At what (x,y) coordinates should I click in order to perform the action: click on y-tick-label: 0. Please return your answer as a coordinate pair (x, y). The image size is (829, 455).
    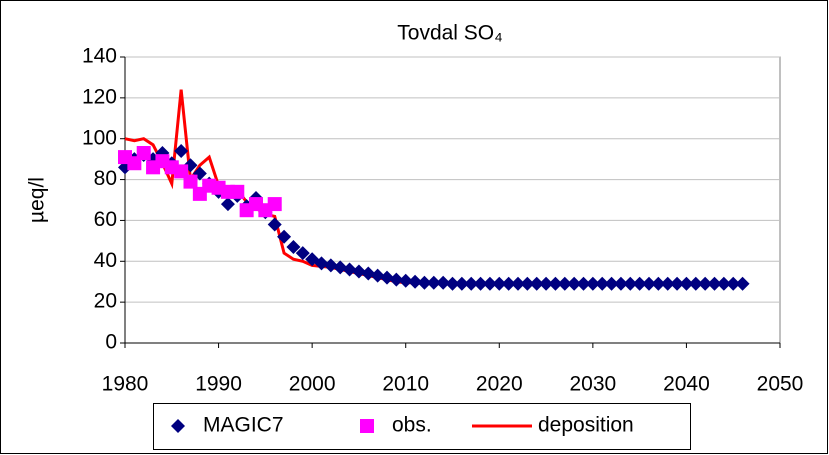
    Looking at the image, I should click on (111, 342).